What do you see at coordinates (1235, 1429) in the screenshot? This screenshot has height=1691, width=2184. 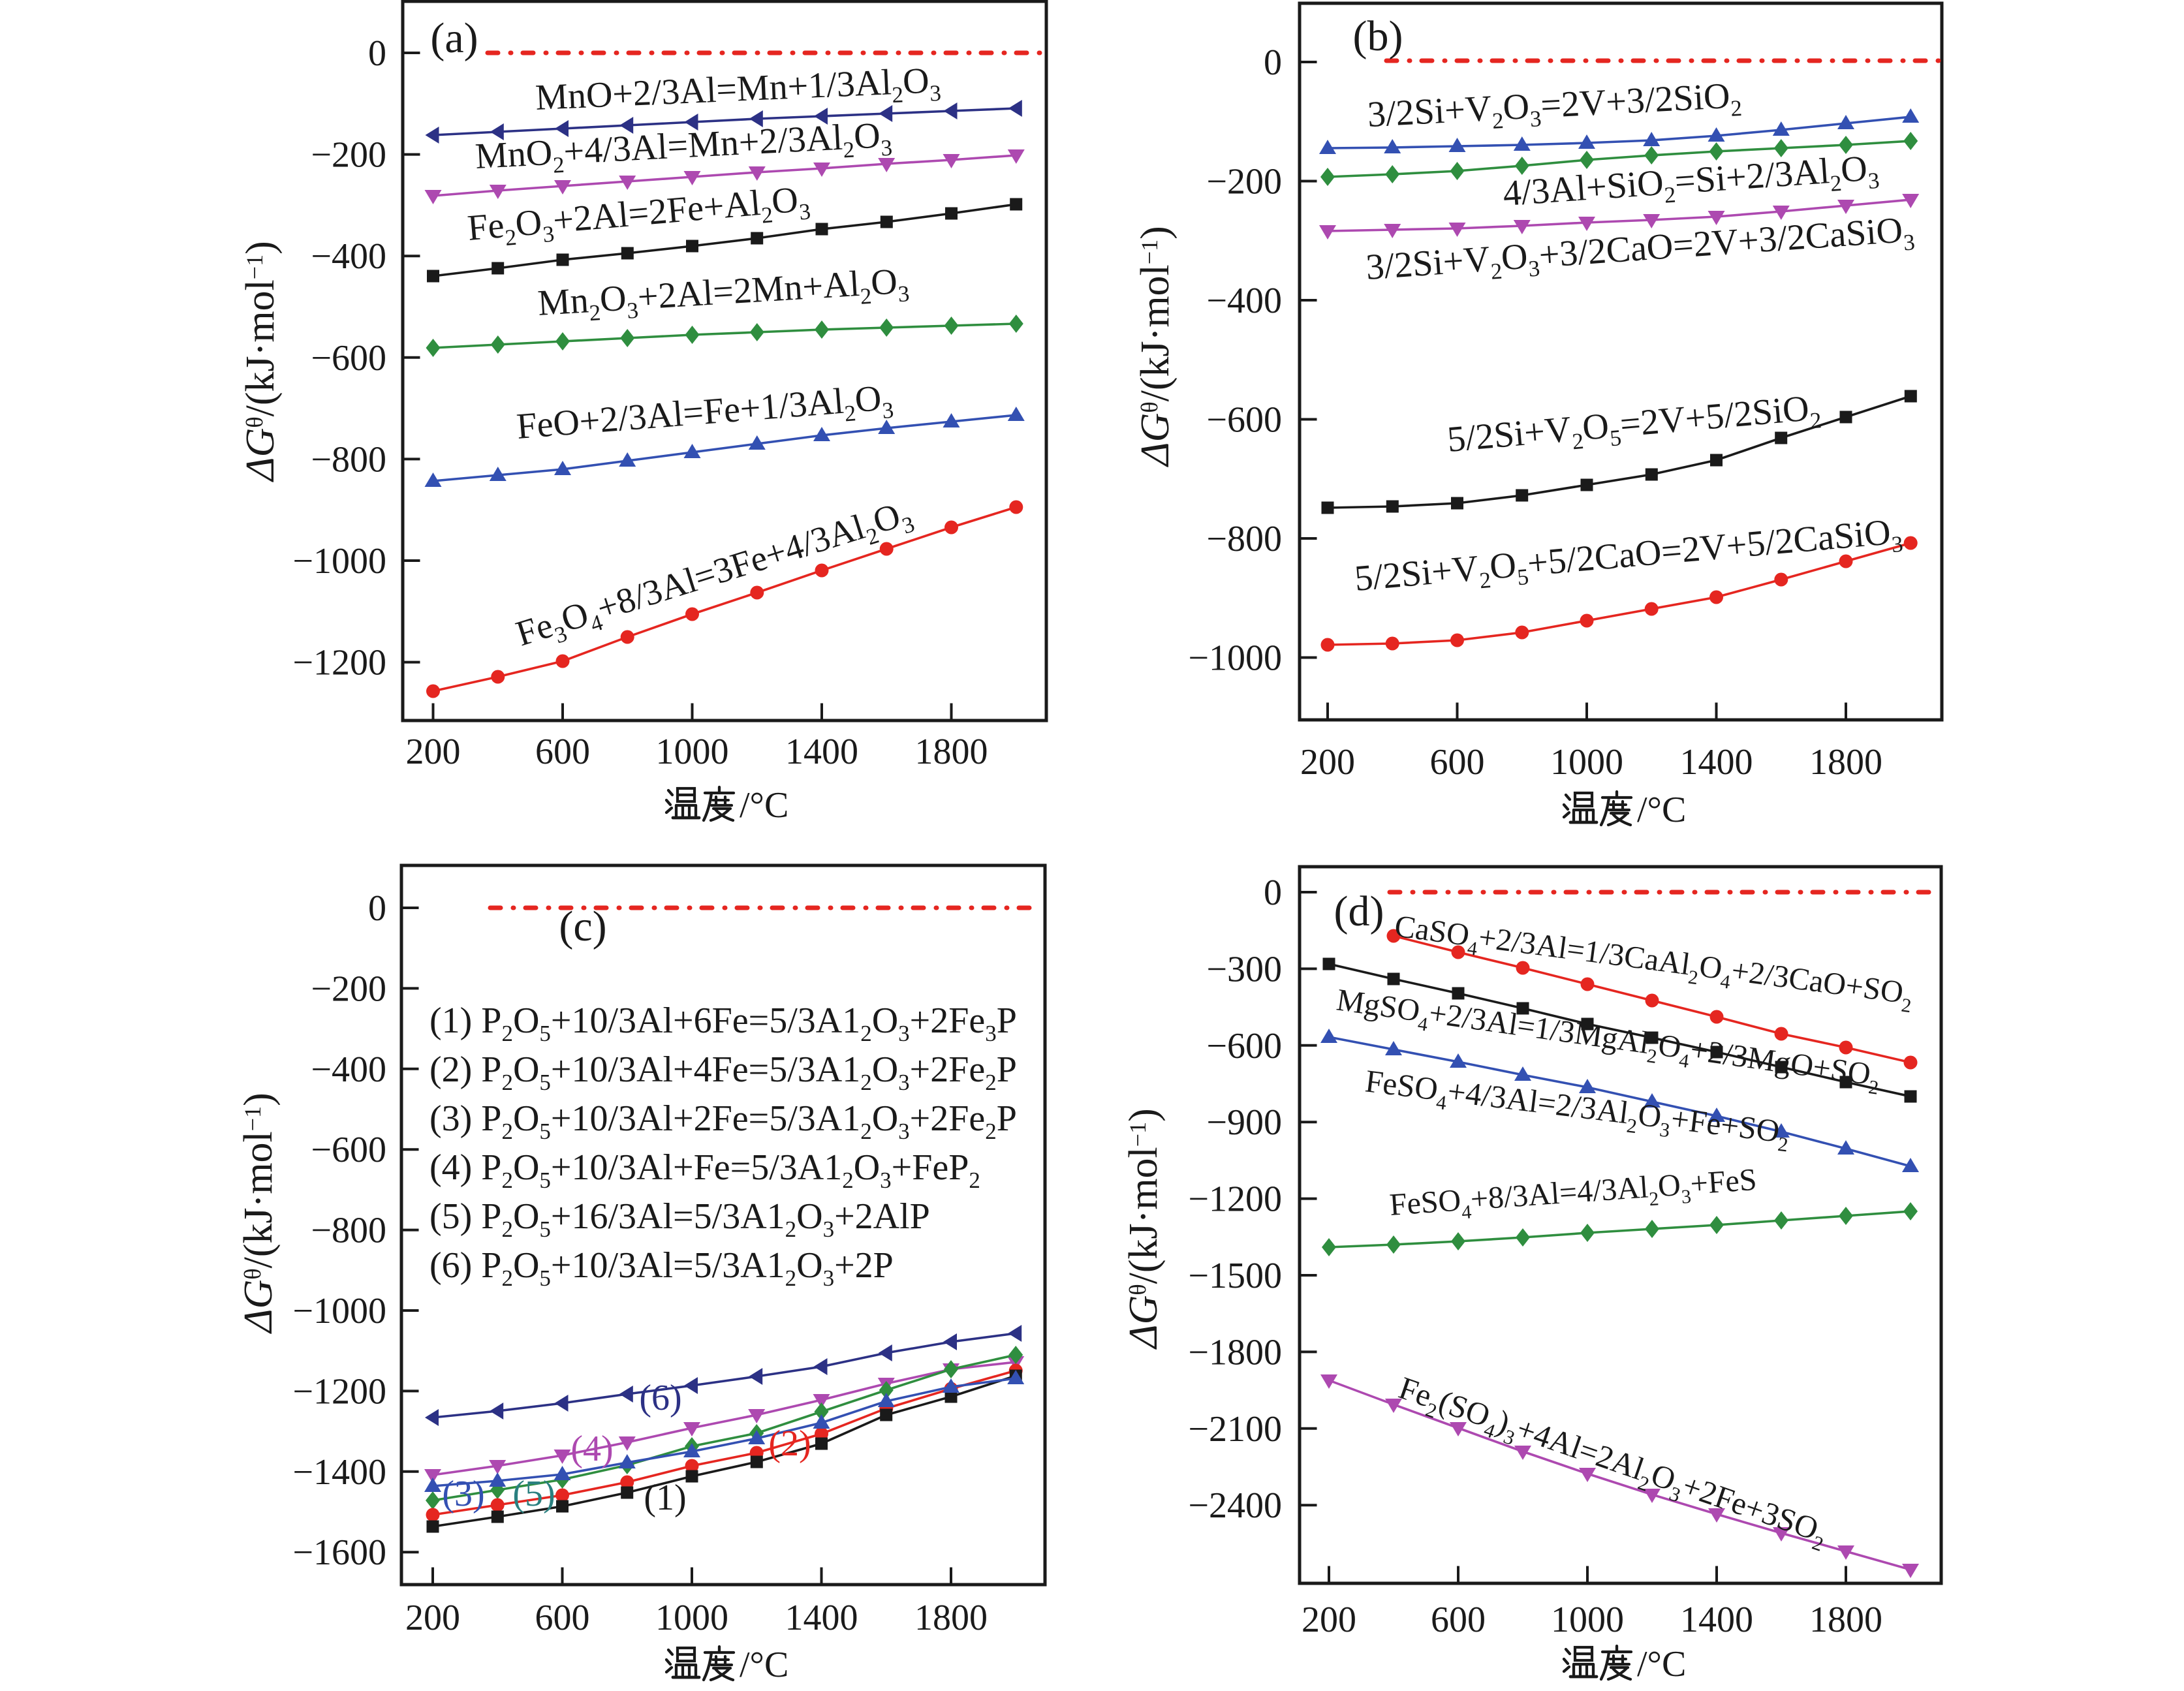 I see `svg-text: −2100` at bounding box center [1235, 1429].